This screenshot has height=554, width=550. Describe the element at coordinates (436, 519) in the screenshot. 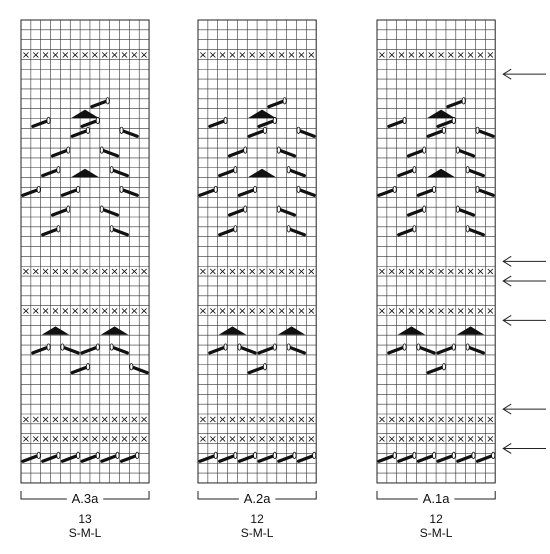

I see `stitch-count: 12` at that location.